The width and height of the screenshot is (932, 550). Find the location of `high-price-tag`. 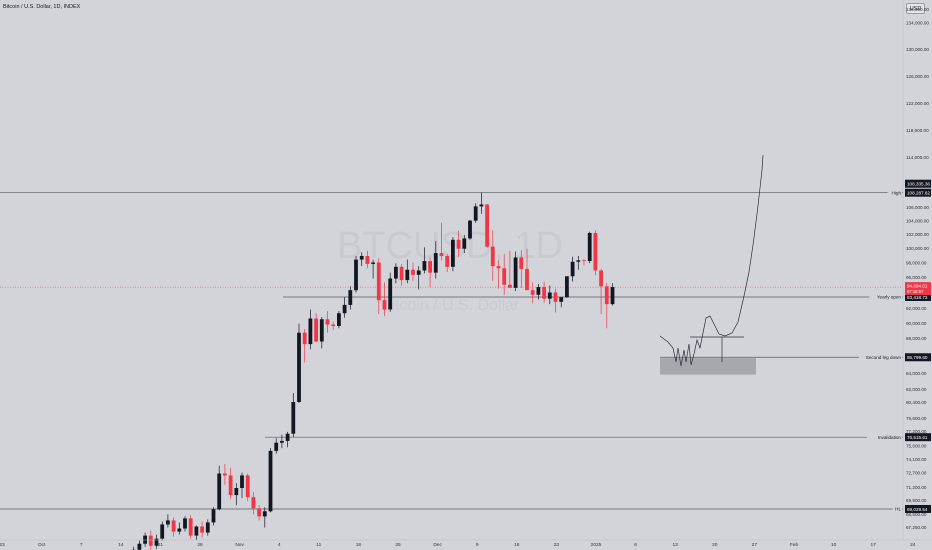

high-price-tag is located at coordinates (918, 183).